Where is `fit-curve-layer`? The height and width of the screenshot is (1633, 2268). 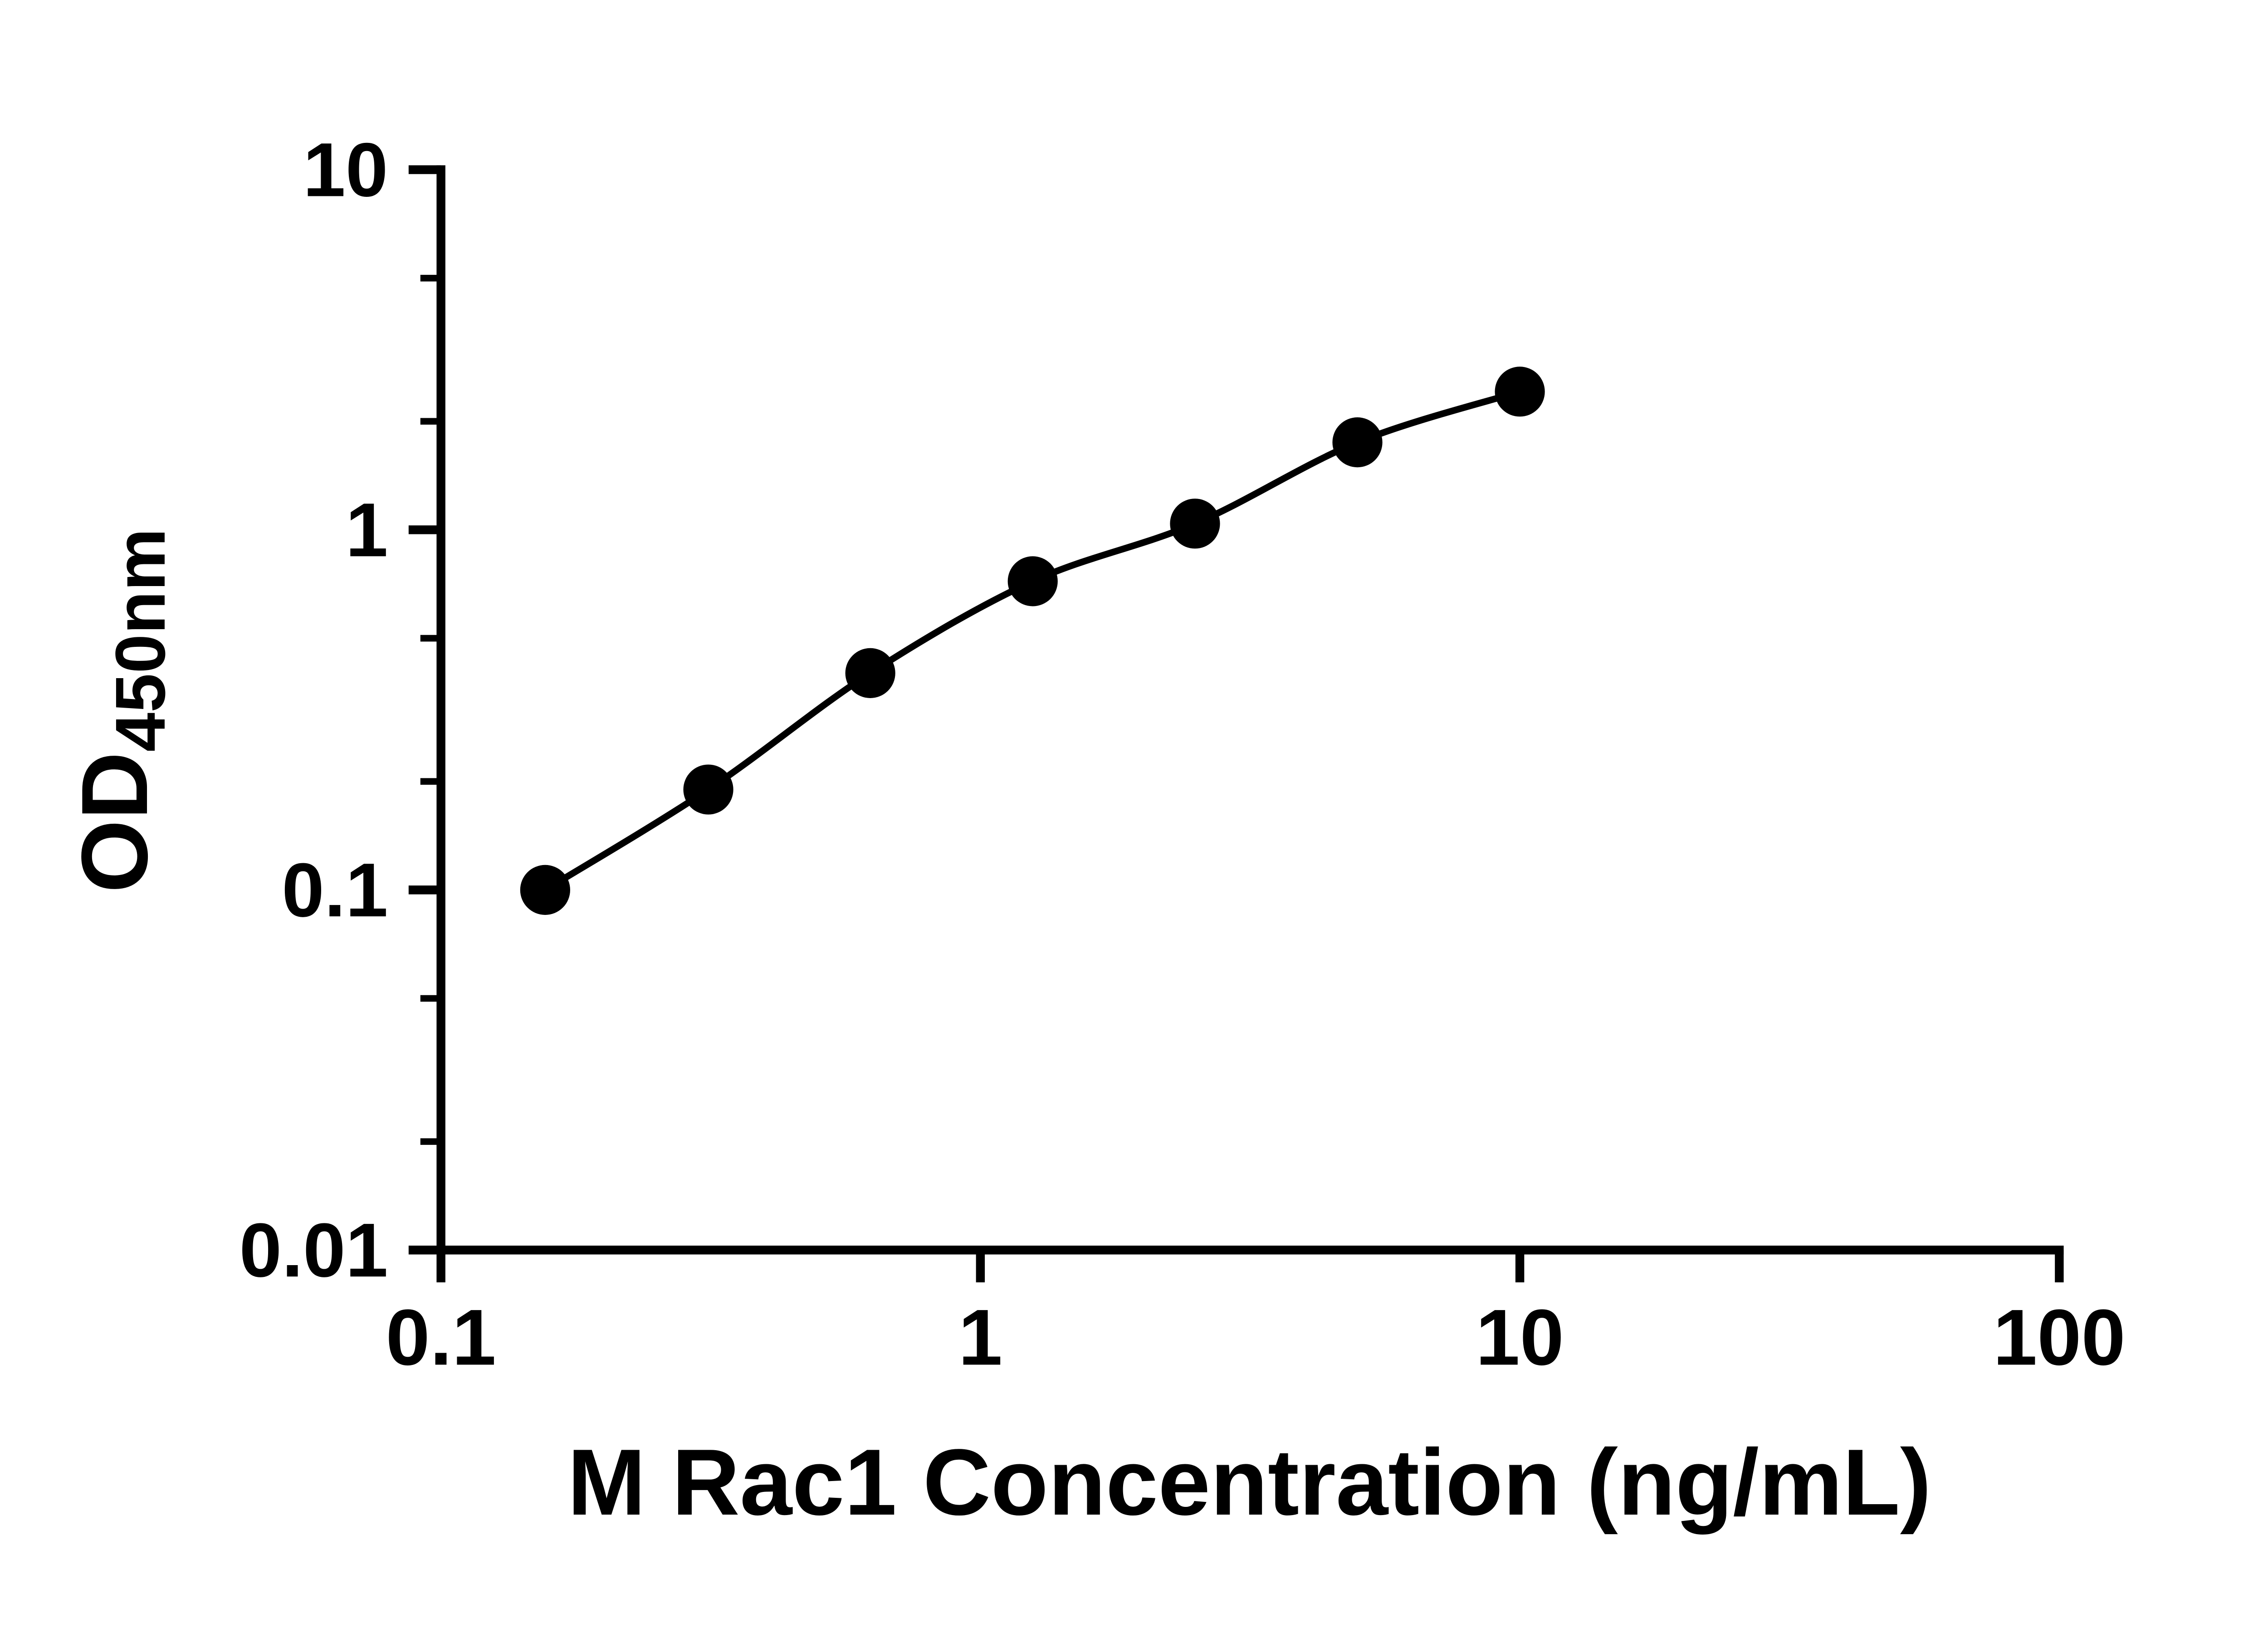
fit-curve-layer is located at coordinates (1032, 640).